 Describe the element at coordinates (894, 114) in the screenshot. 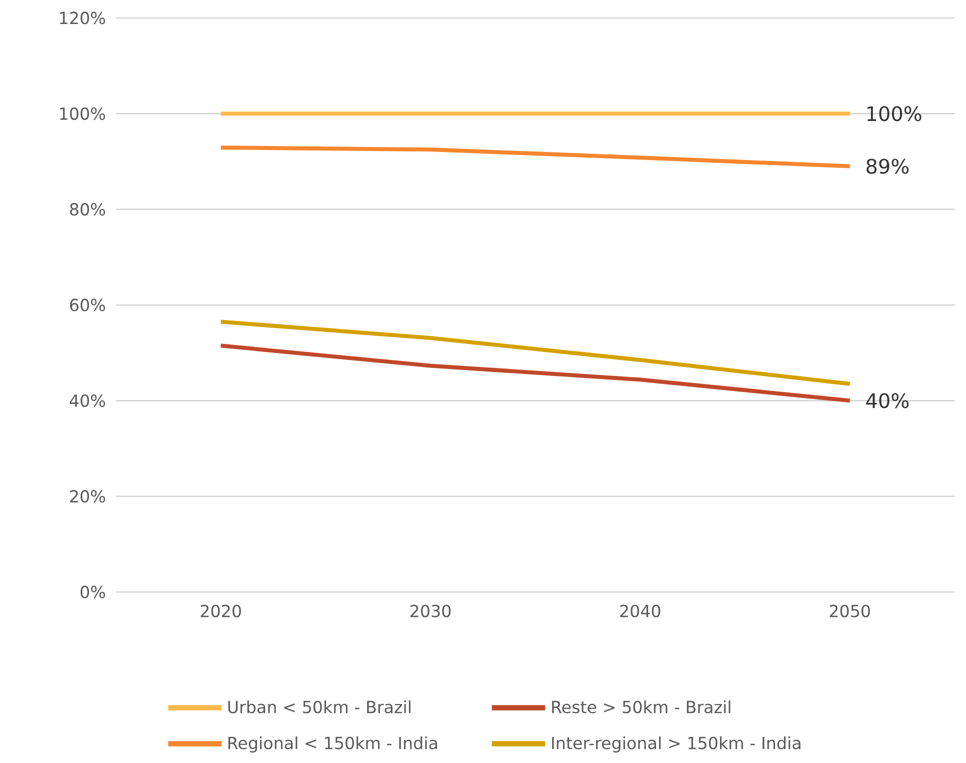

I see `data-label: 100%` at that location.